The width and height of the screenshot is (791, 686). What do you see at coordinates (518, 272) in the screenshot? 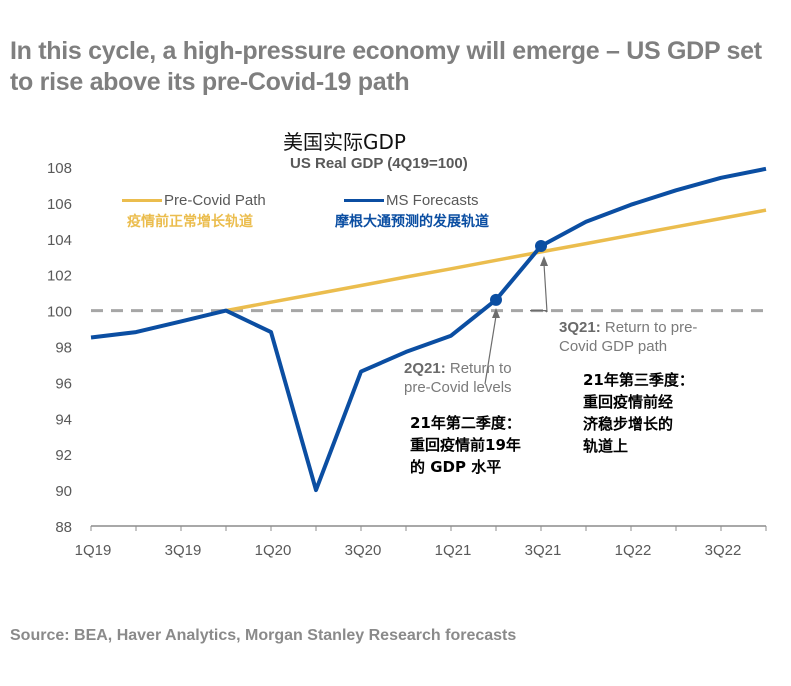
I see `annotation-markers` at bounding box center [518, 272].